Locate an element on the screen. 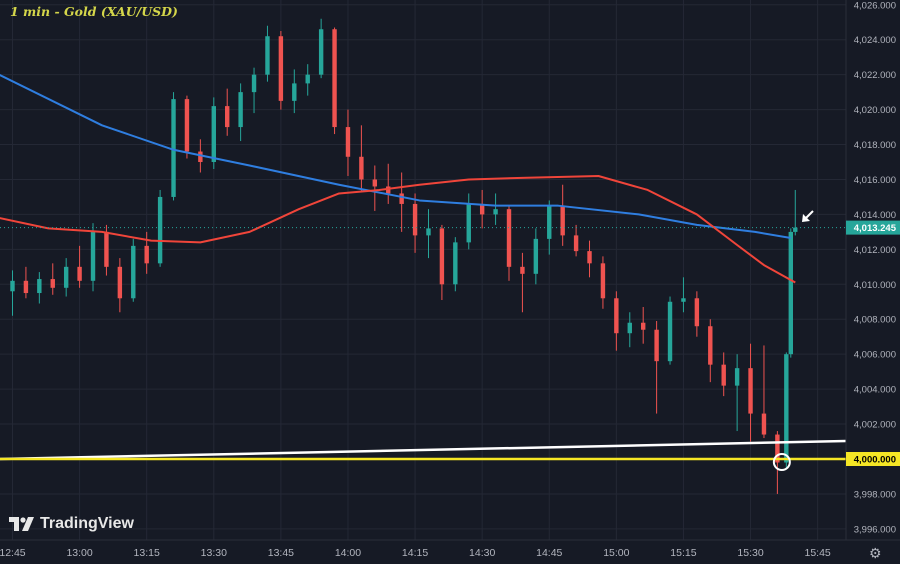 Image resolution: width=900 pixels, height=564 pixels. time-tick-label: 15:15 is located at coordinates (683, 553).